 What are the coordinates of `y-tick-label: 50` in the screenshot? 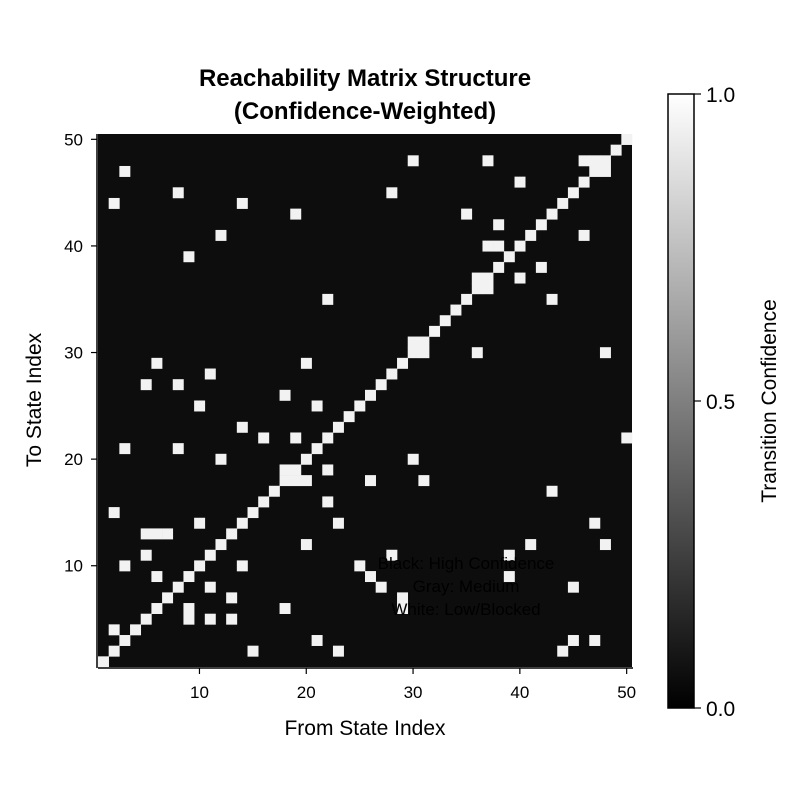 It's located at (73, 139).